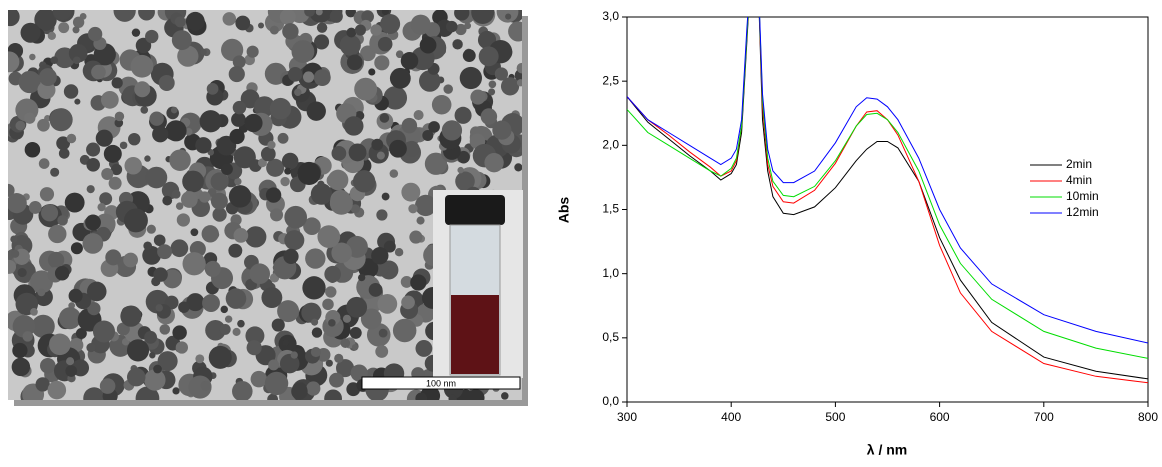 This screenshot has height=467, width=1162. I want to click on x-tick-label: 400, so click(731, 417).